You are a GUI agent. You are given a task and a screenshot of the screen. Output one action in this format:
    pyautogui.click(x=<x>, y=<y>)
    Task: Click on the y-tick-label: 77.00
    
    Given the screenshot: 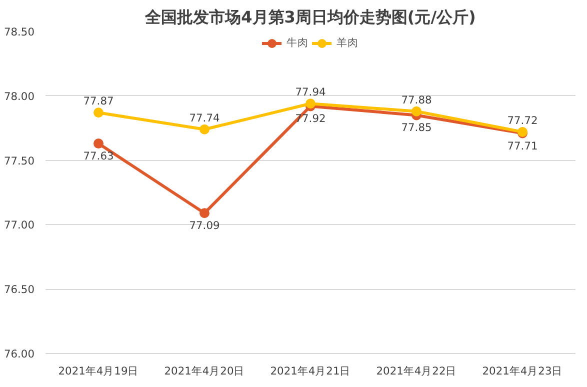 What is the action you would take?
    pyautogui.click(x=19, y=225)
    